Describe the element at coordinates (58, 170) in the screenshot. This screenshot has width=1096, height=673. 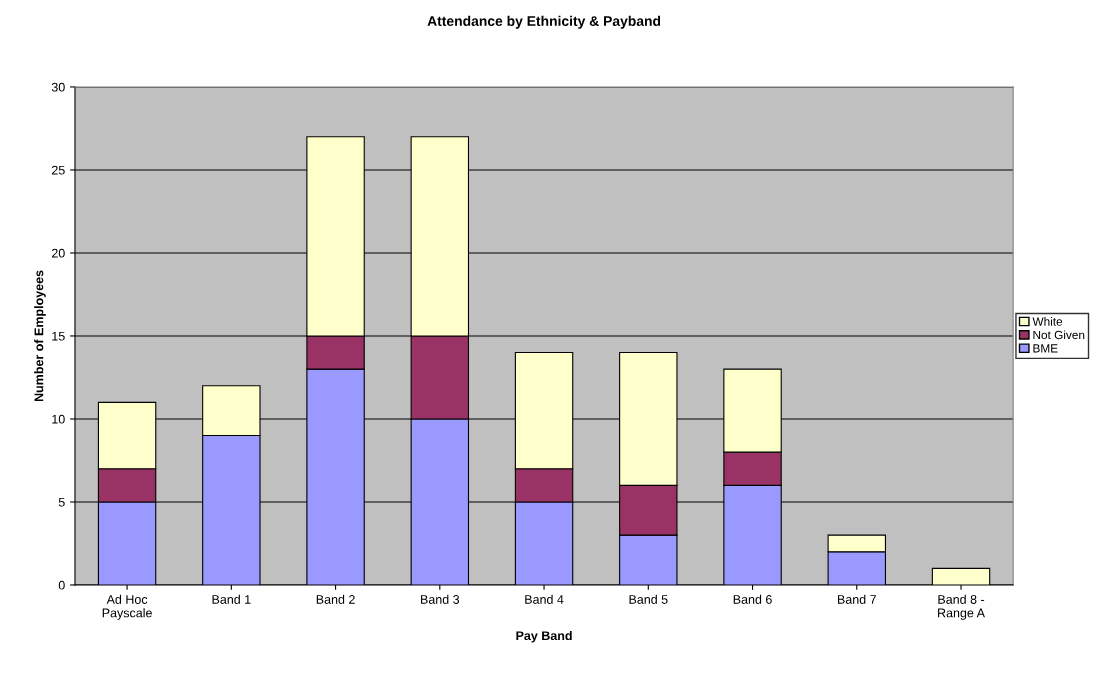
I see `y-tick-label: 25` at that location.